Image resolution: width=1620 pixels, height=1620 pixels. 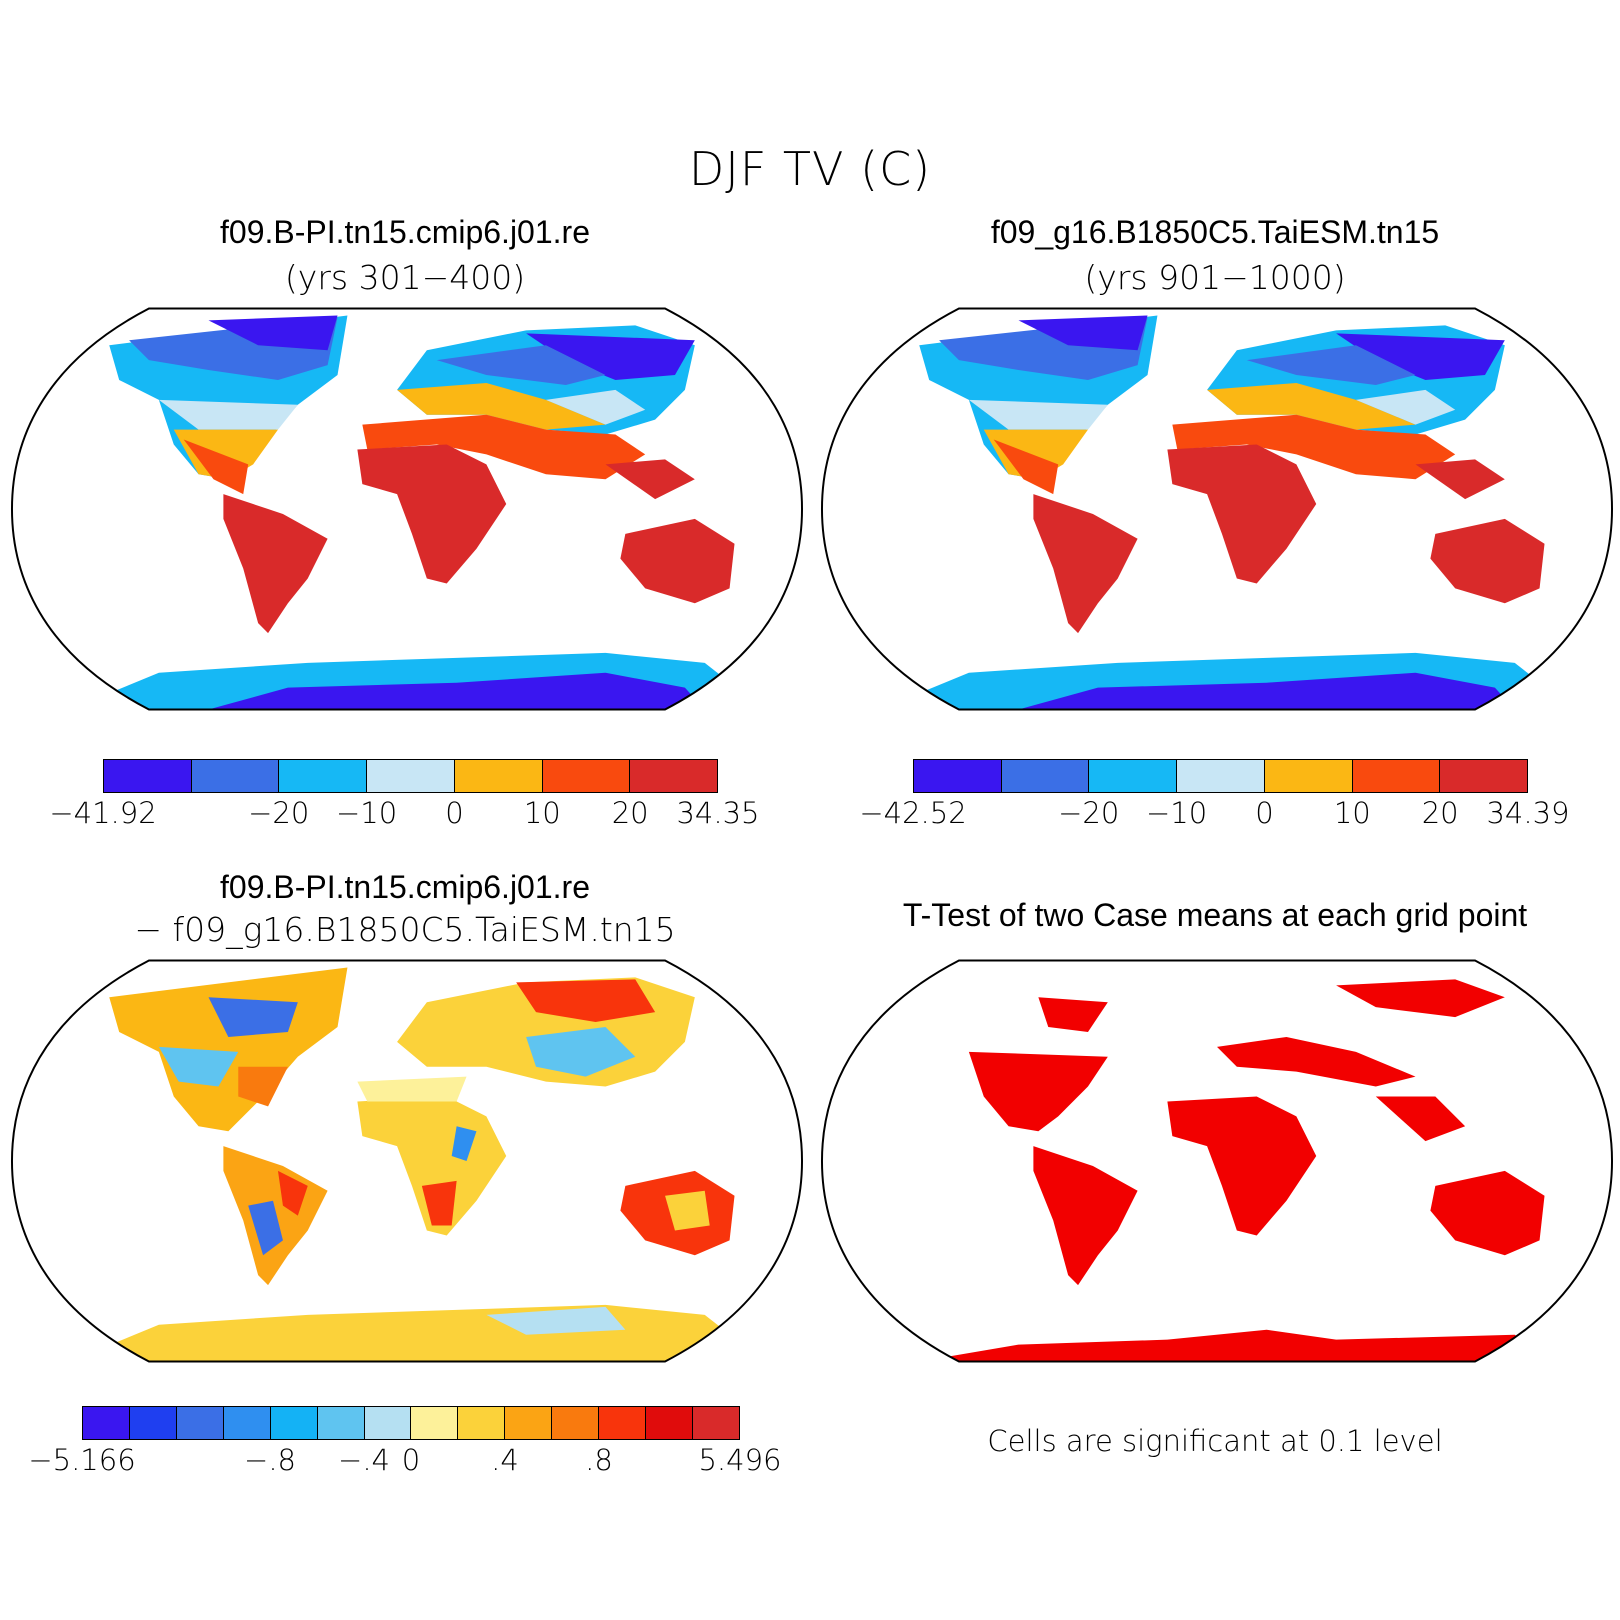 I want to click on case2-map, so click(x=1217, y=509).